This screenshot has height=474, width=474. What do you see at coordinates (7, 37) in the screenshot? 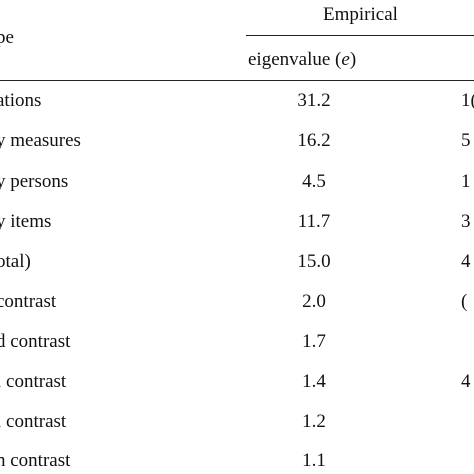
I see `row-label-header: pe` at bounding box center [7, 37].